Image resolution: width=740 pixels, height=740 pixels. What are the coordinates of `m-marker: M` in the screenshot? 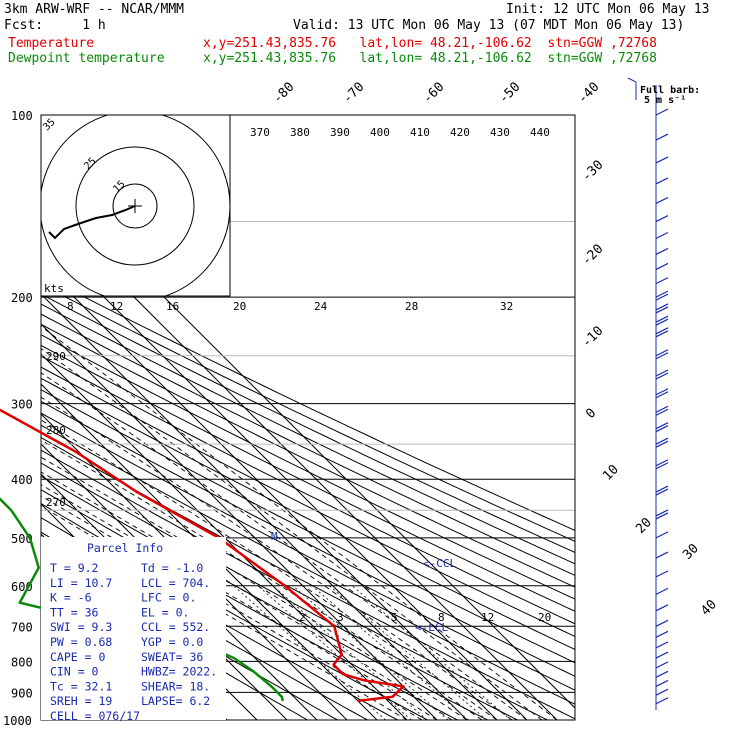 It's located at (274, 536).